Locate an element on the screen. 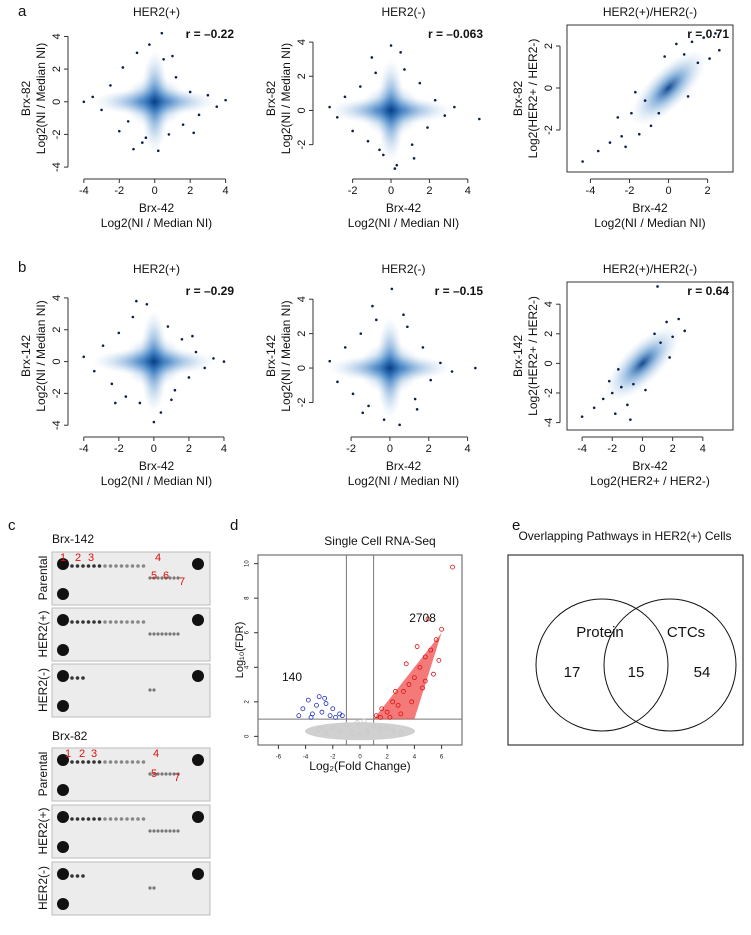 The height and width of the screenshot is (935, 751). venn-set-label: CTCs is located at coordinates (686, 632).